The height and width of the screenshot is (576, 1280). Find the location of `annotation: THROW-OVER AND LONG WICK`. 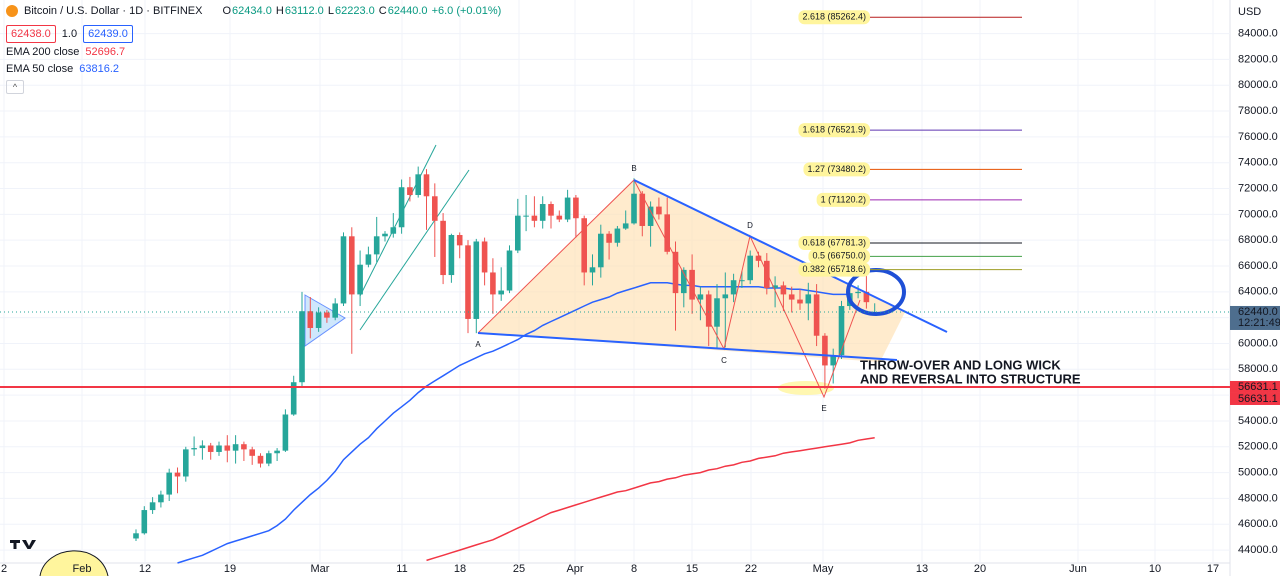

annotation: THROW-OVER AND LONG WICK is located at coordinates (960, 364).